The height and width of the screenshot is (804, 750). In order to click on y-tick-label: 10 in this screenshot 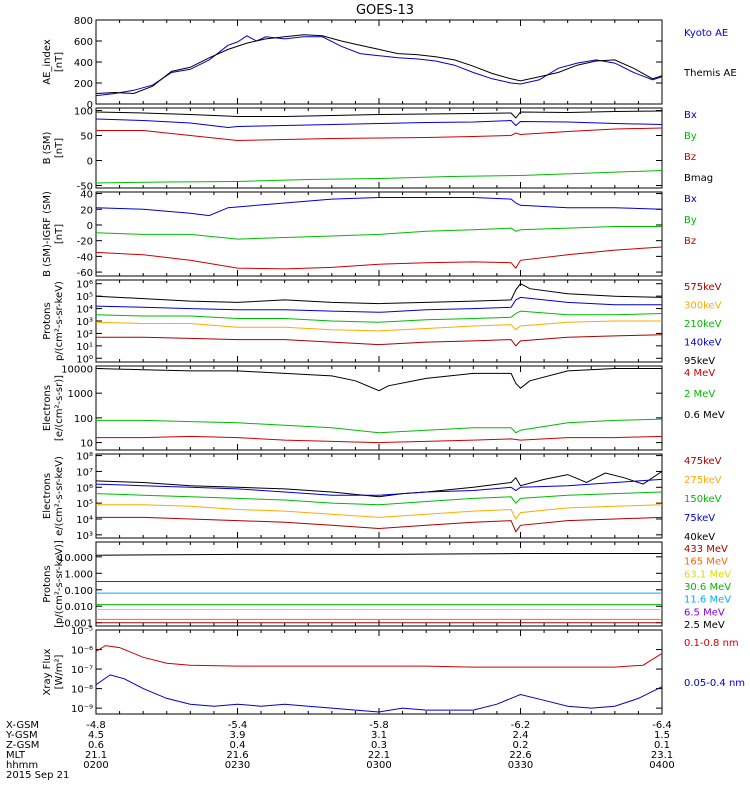, I will do `click(86, 444)`.